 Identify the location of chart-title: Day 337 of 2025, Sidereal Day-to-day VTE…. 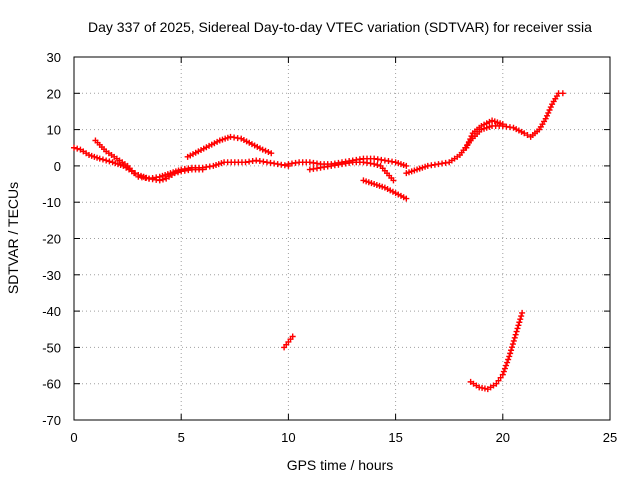
(340, 27).